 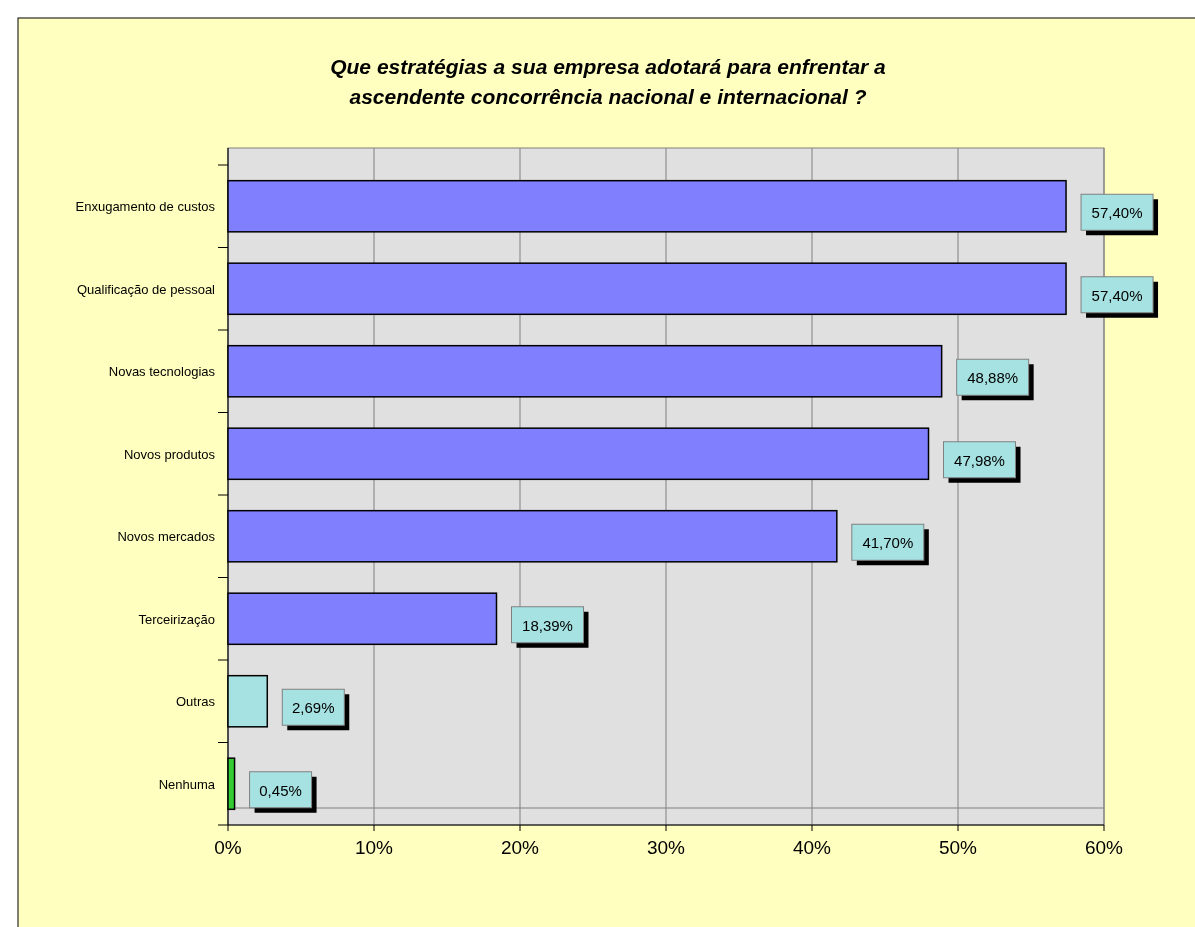 I want to click on y-tick-label: Novos produtos, so click(x=169, y=454).